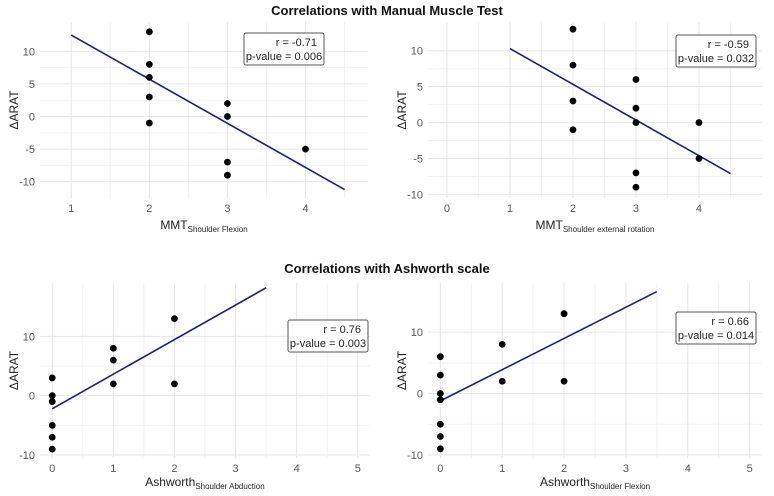 The width and height of the screenshot is (774, 496). What do you see at coordinates (728, 45) in the screenshot?
I see `correlation-r: r = -0.59` at bounding box center [728, 45].